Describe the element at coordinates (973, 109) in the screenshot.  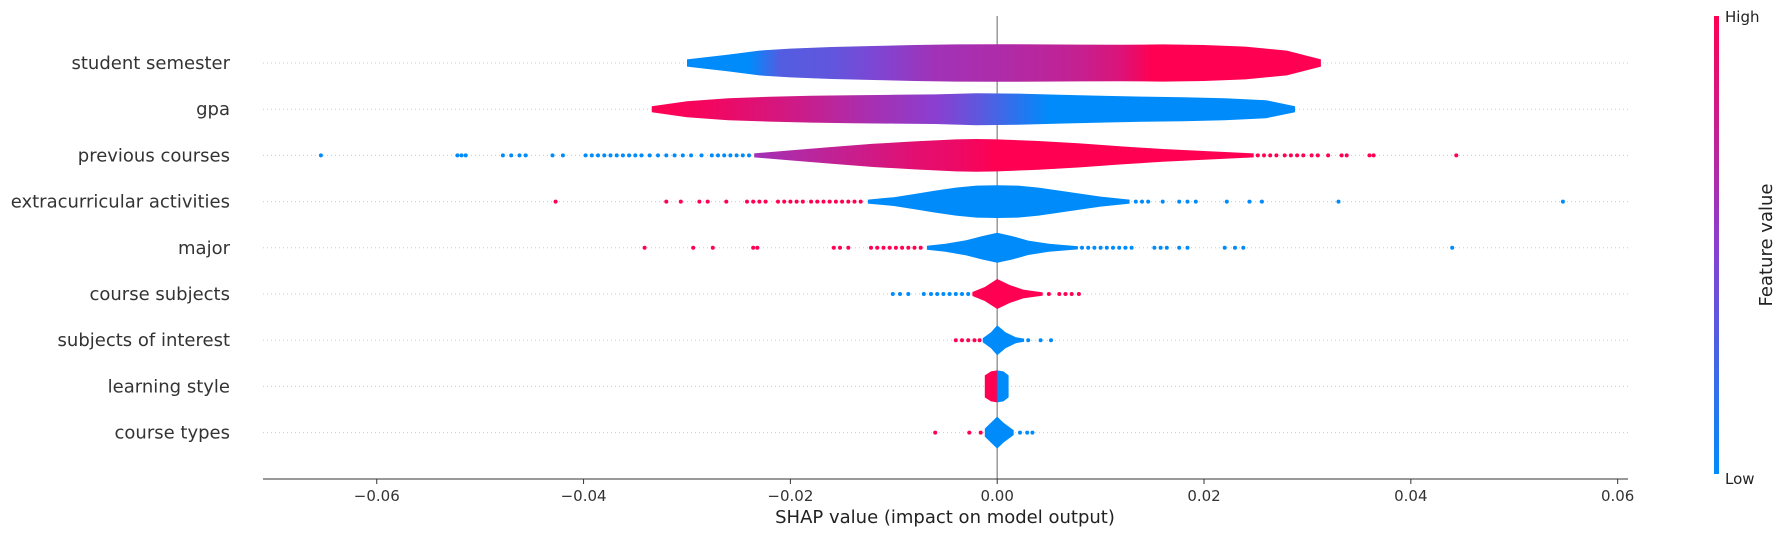
I see `violin-gpa` at that location.